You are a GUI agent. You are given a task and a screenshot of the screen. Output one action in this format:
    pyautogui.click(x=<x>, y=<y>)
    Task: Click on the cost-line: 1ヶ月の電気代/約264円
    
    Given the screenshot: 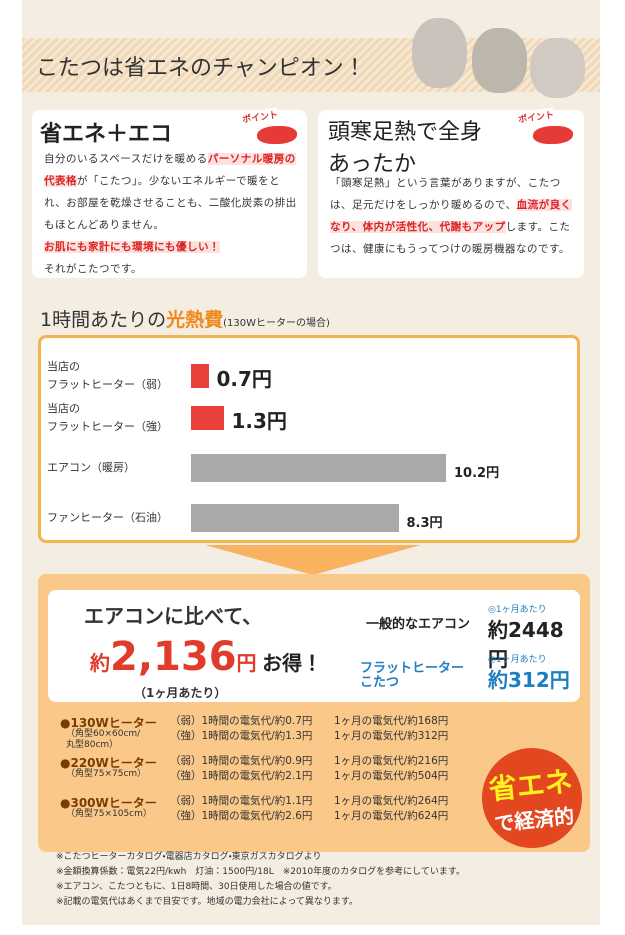 What is the action you would take?
    pyautogui.click(x=391, y=801)
    